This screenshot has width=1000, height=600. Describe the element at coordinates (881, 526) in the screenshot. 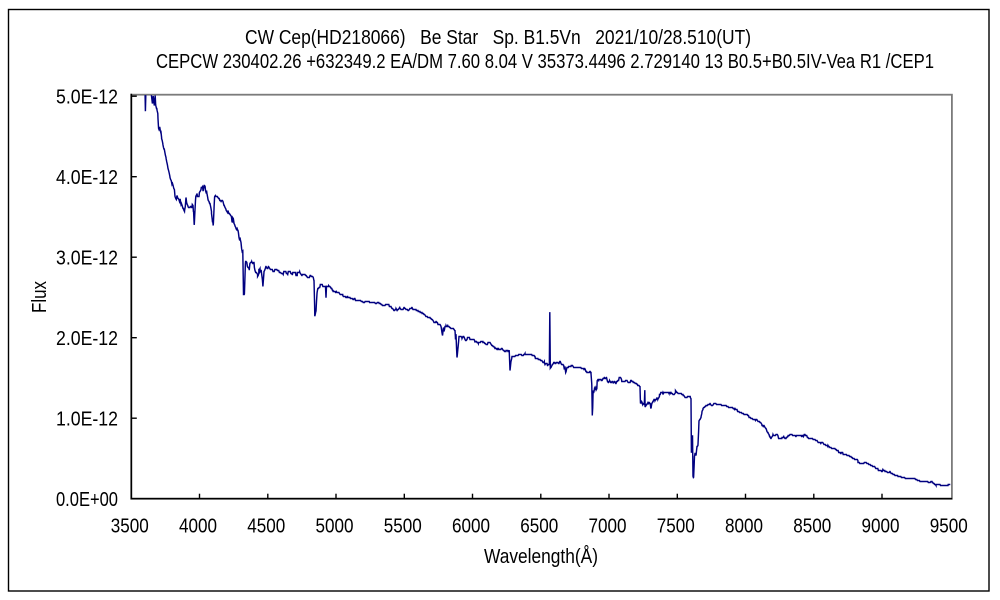

I see `svg-text: 9000` at that location.